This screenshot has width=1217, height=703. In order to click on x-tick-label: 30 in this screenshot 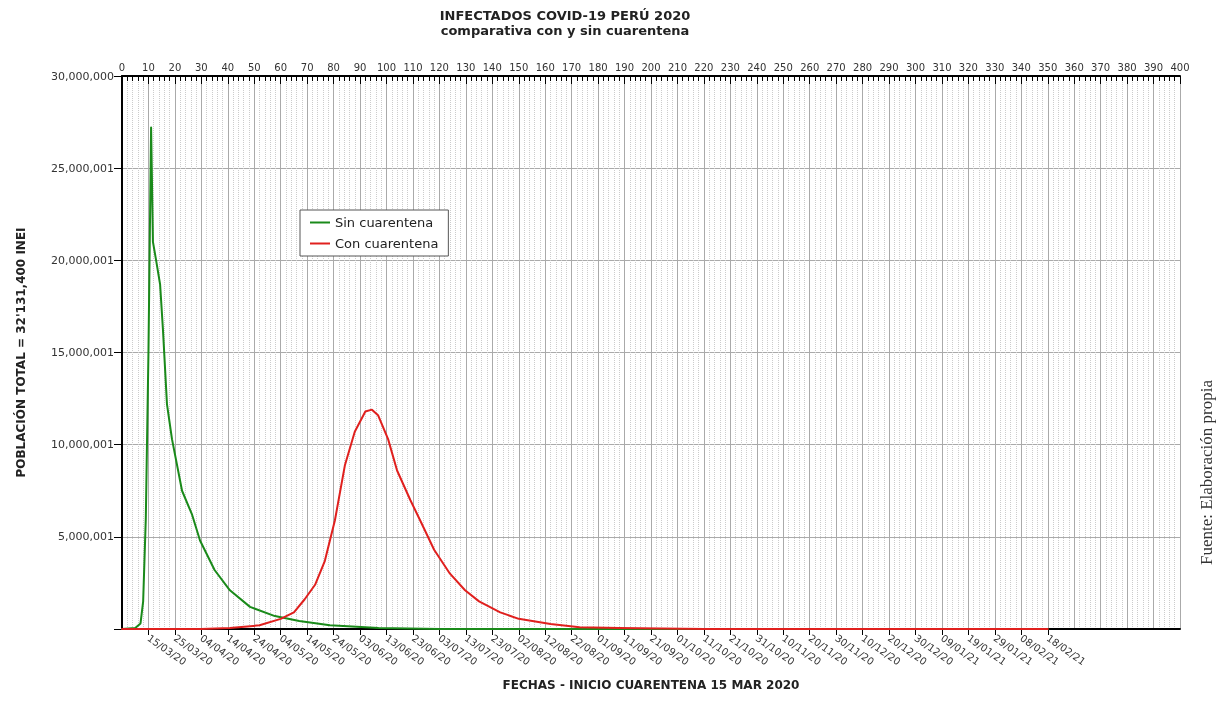, I will do `click(201, 67)`.